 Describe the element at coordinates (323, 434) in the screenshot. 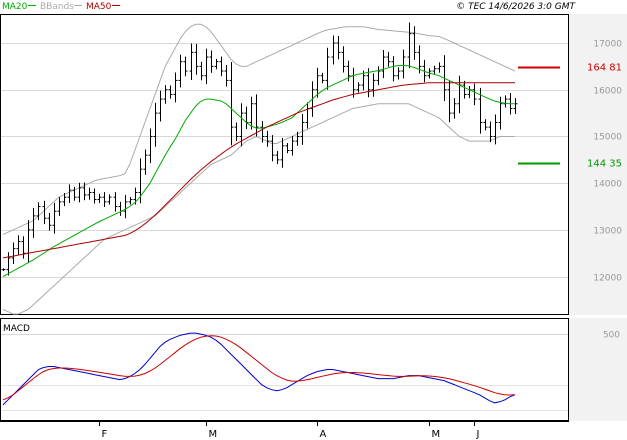

I see `x-tick-label: A` at that location.